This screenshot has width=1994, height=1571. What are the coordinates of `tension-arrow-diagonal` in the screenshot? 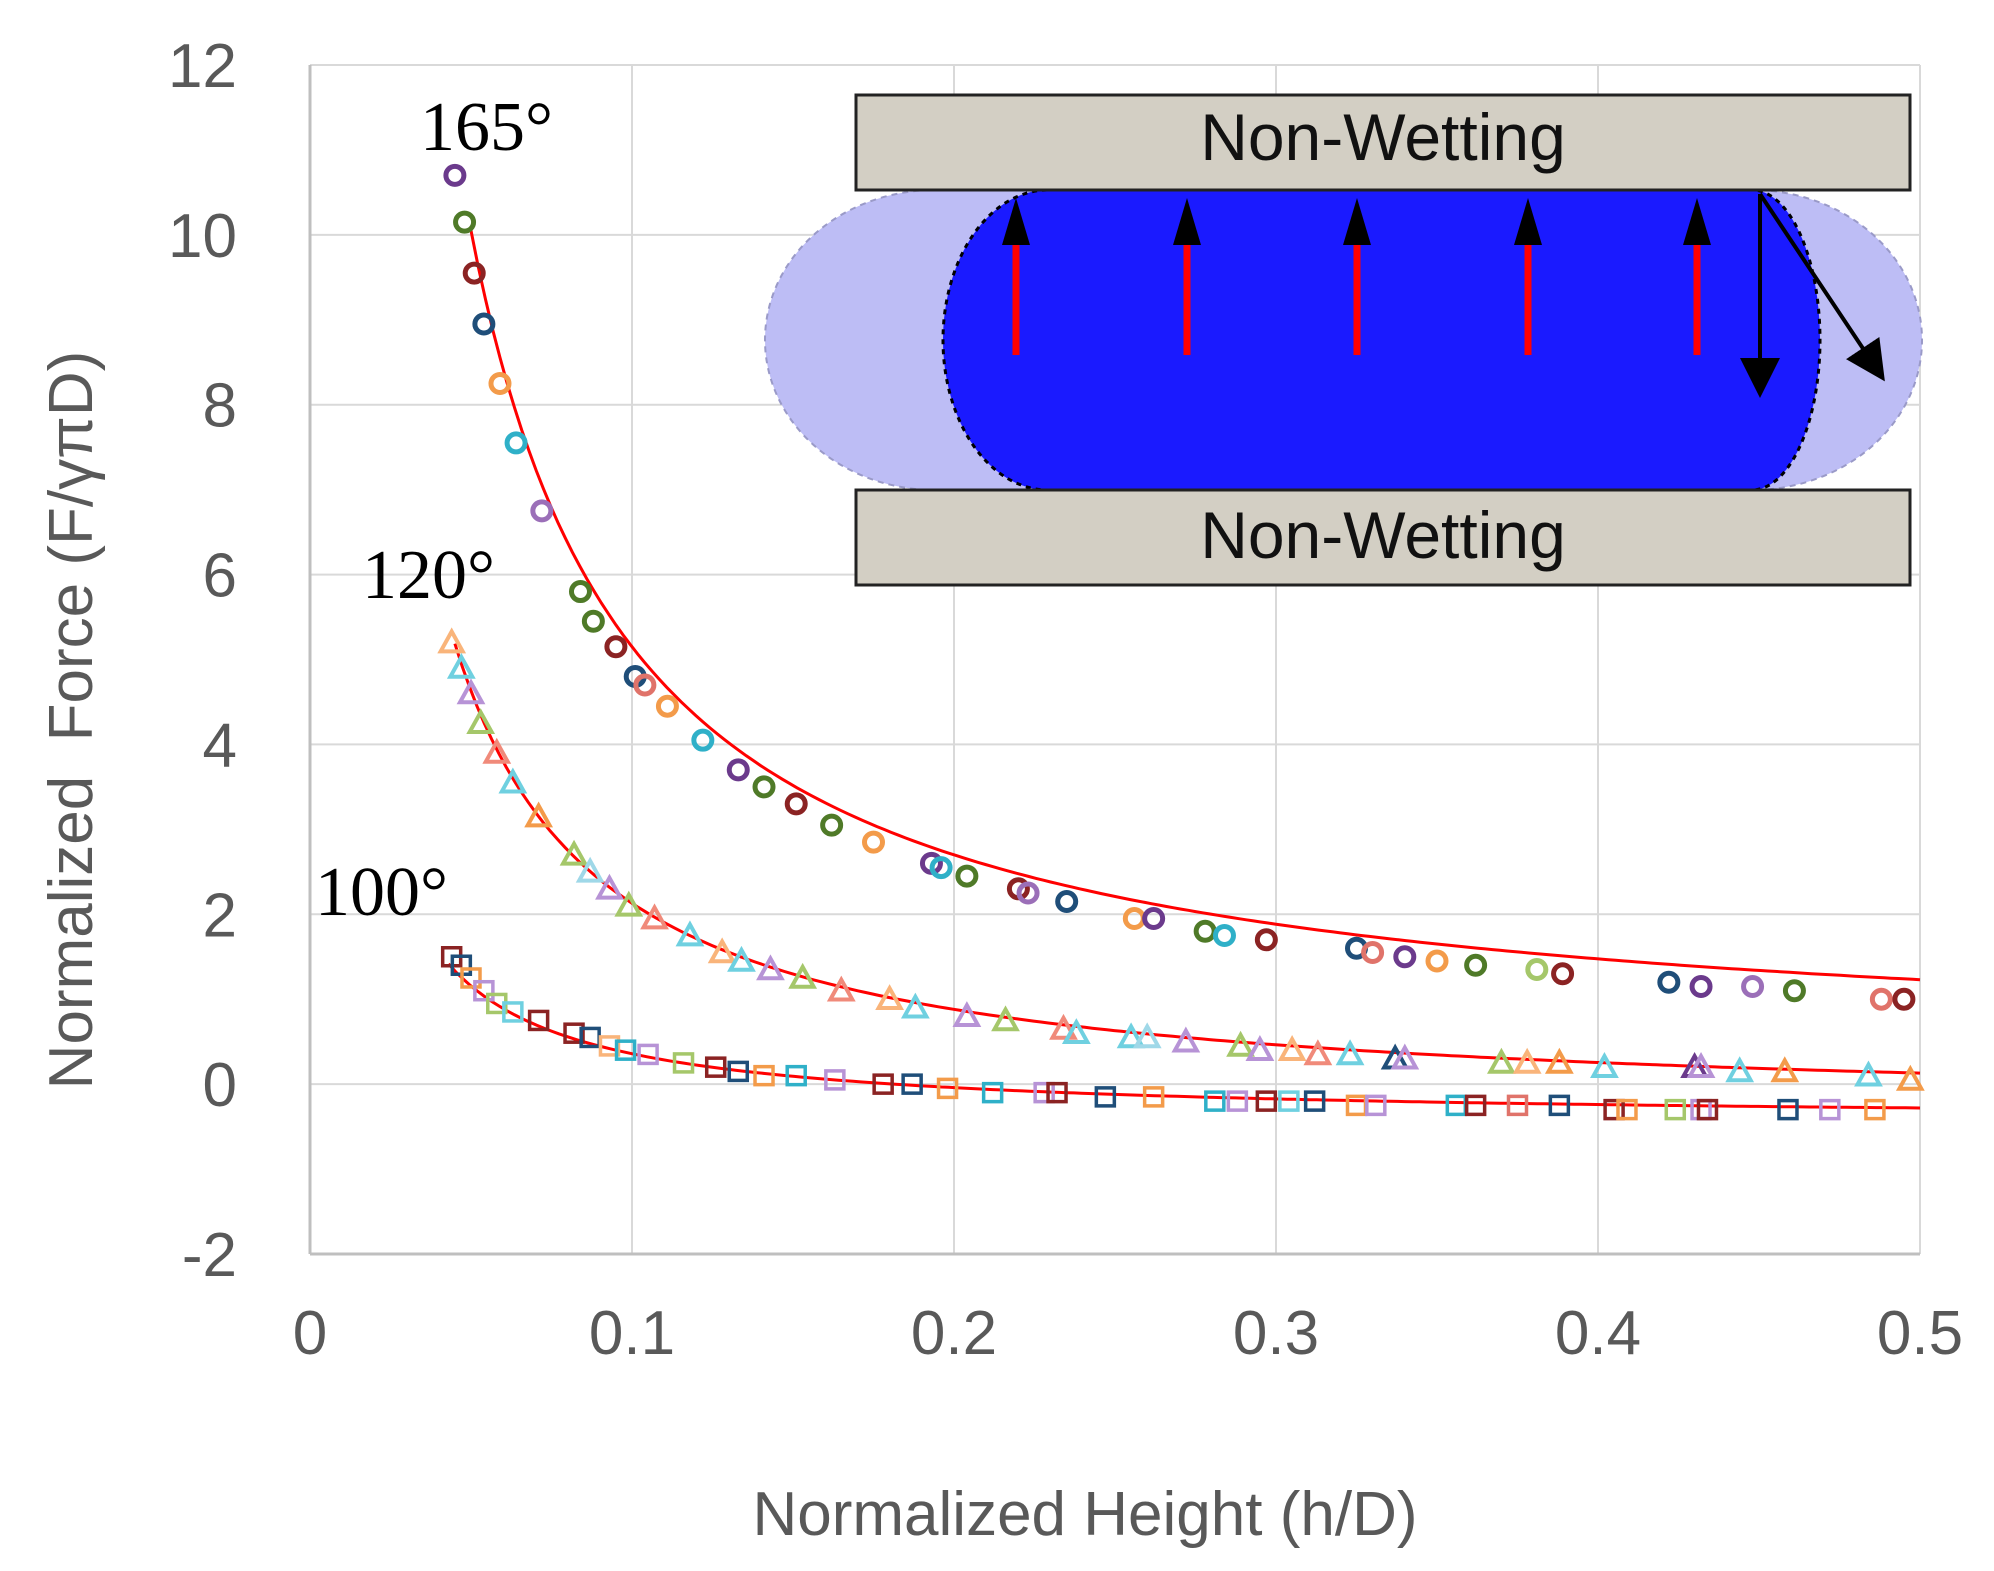 It's located at (1821, 287).